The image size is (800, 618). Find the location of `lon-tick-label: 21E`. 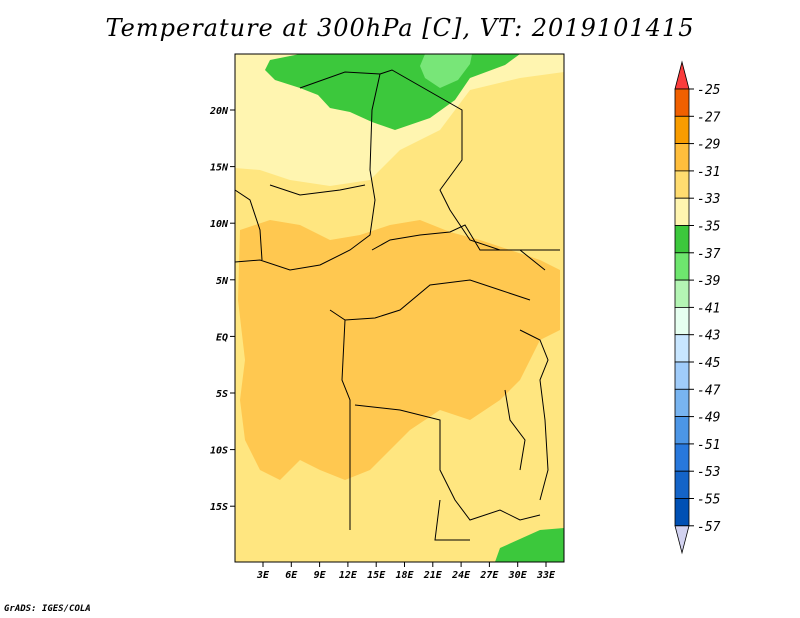

lon-tick-label: 21E is located at coordinates (433, 575).